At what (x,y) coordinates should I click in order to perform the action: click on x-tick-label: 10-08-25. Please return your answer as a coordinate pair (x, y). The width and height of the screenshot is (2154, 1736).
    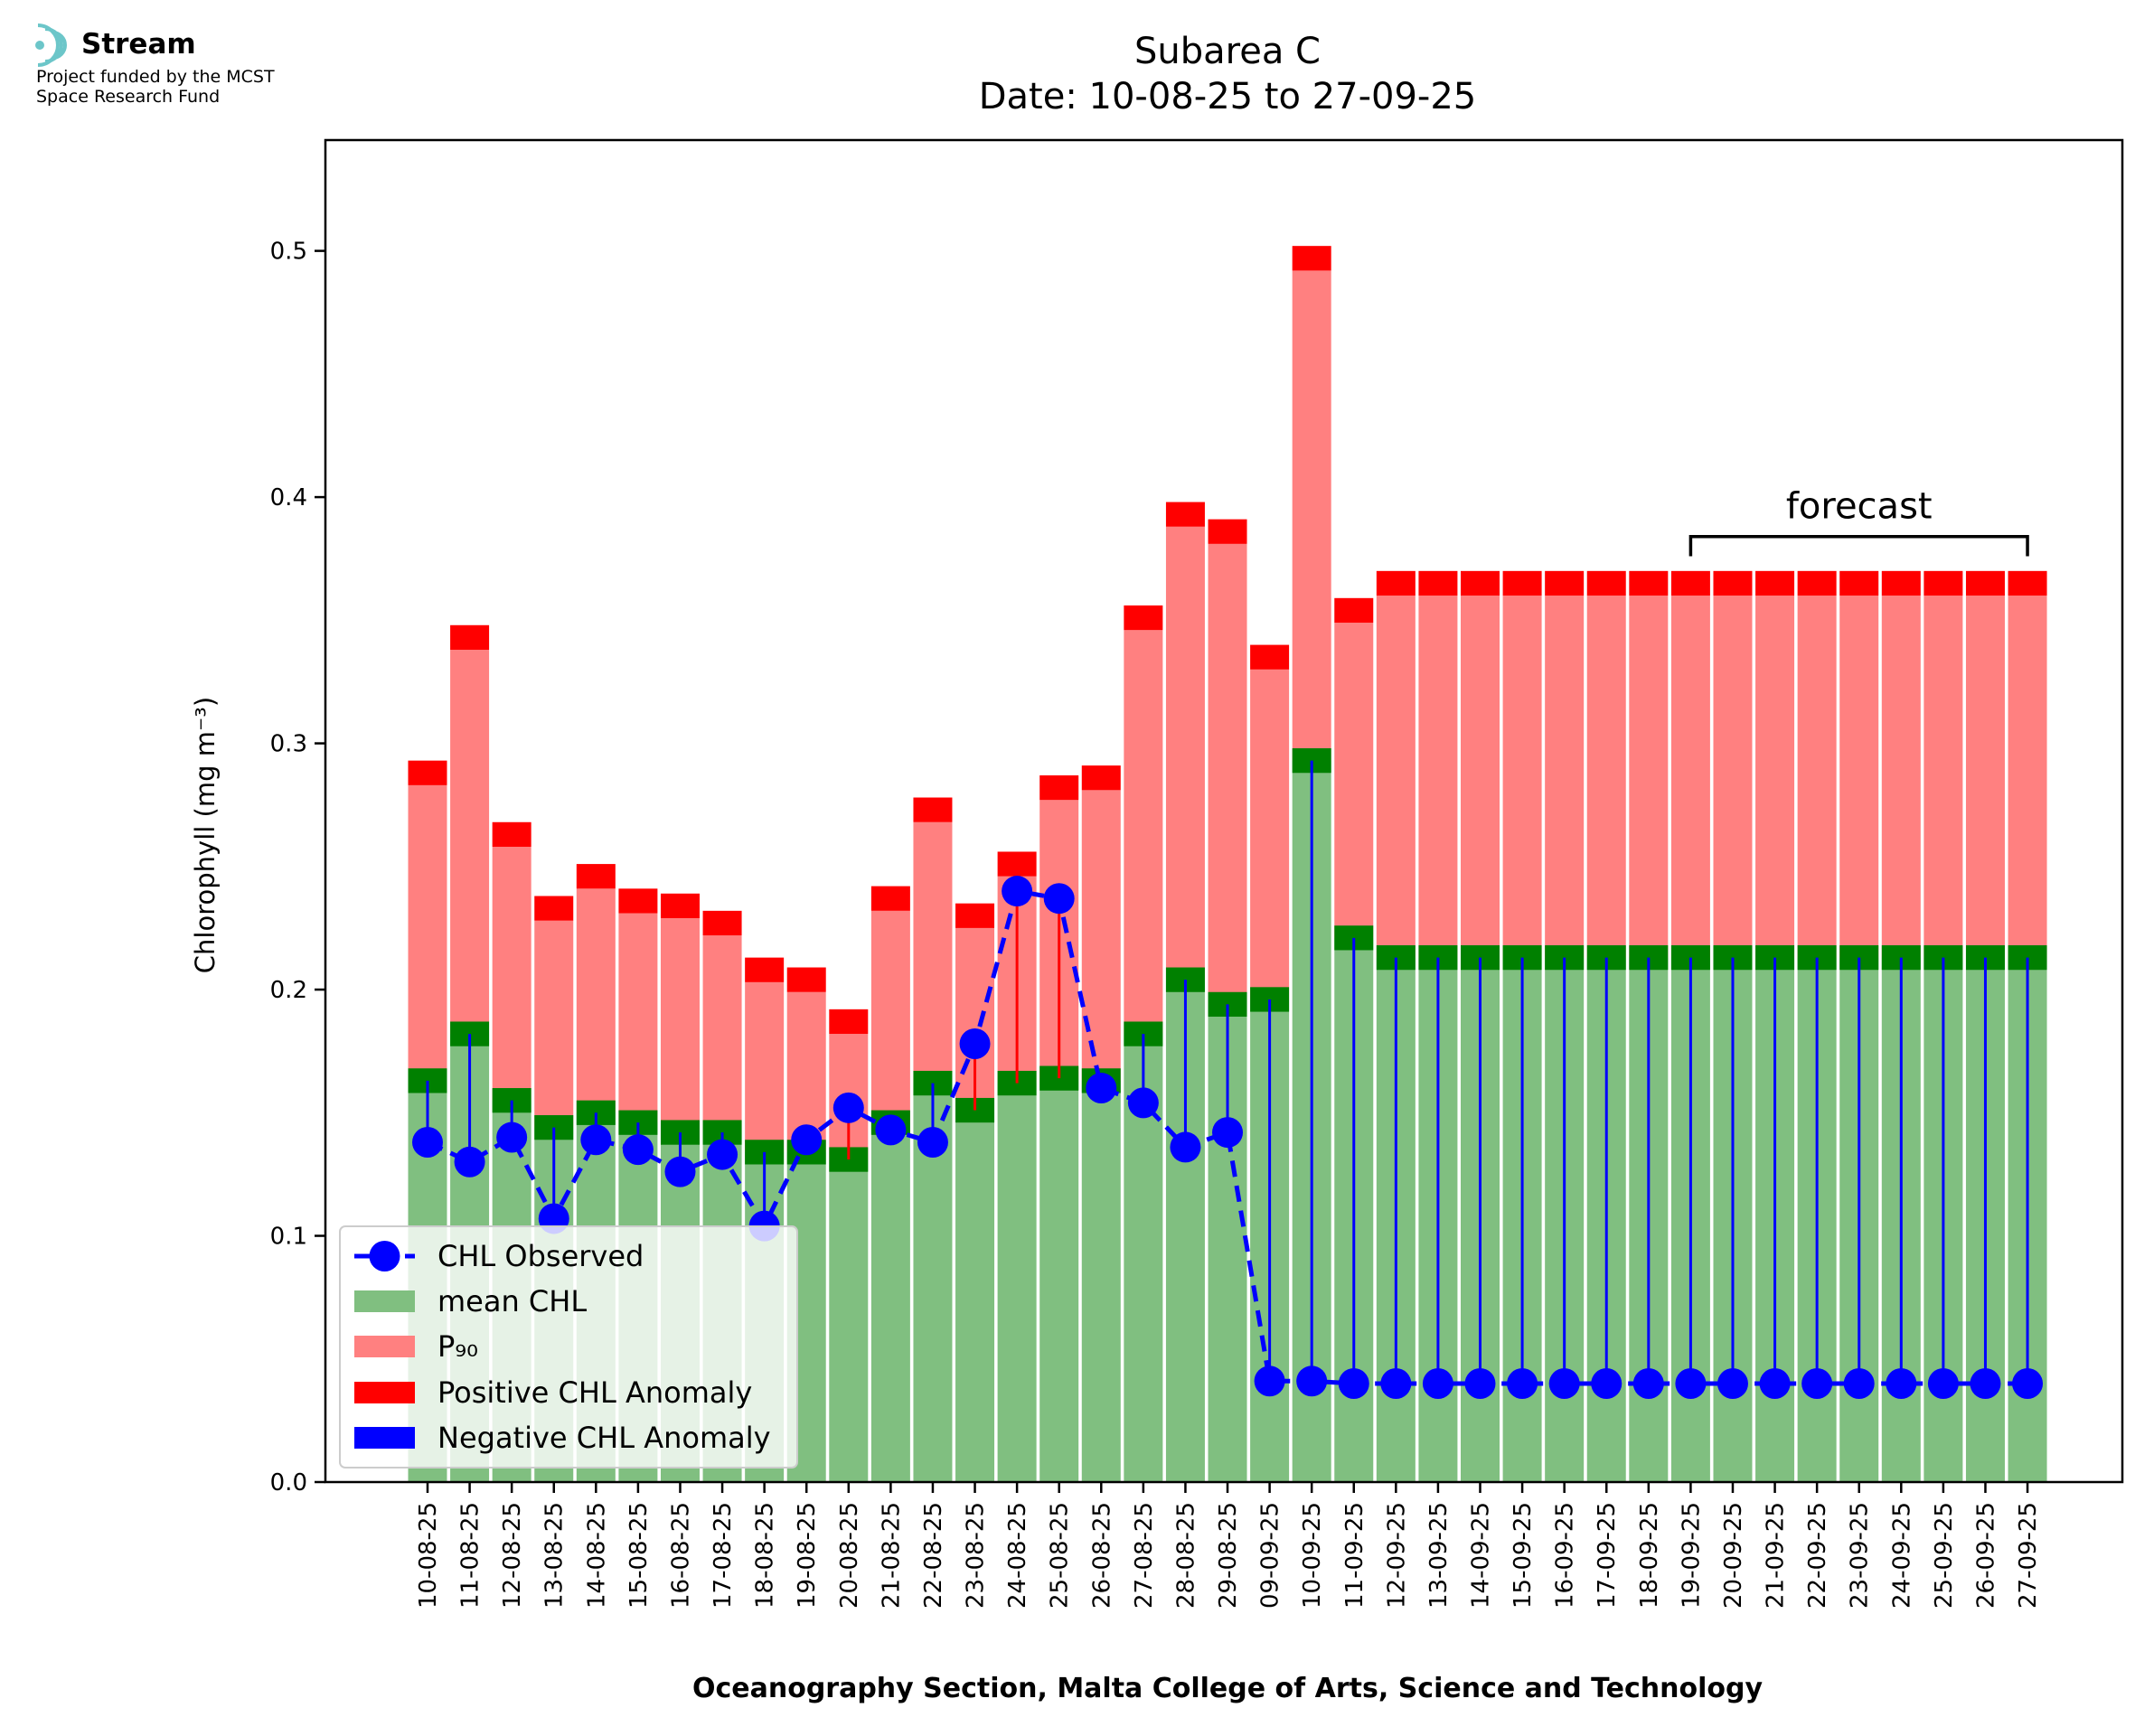
    Looking at the image, I should click on (428, 1556).